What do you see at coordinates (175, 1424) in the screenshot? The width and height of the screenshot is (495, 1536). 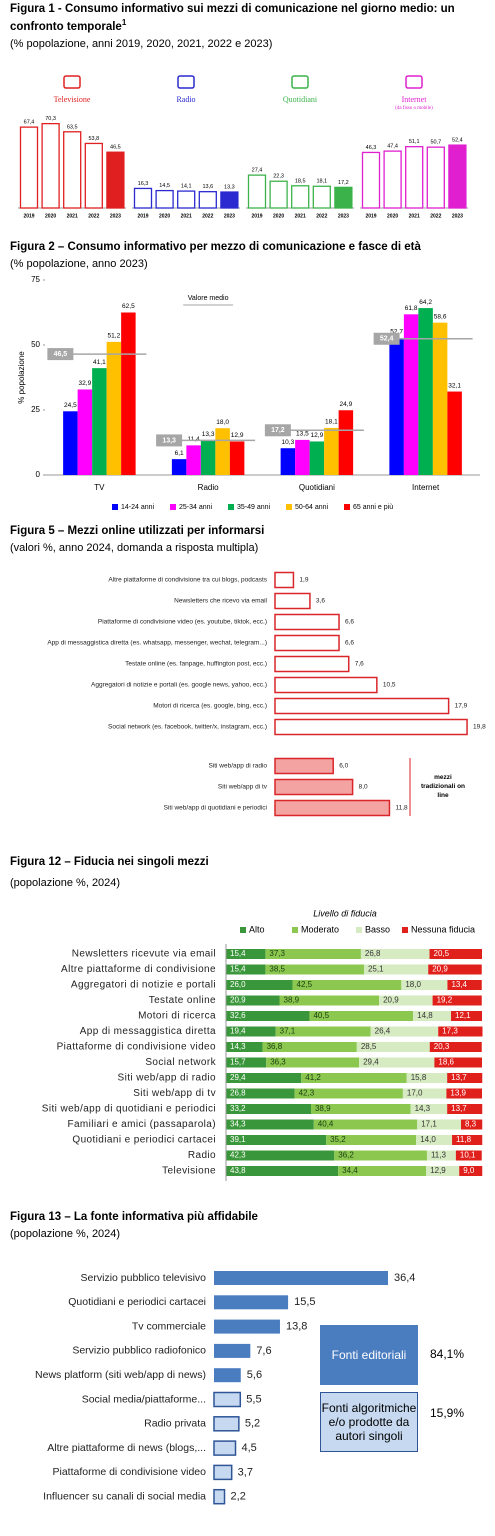 I see `category-label: Radio privata` at bounding box center [175, 1424].